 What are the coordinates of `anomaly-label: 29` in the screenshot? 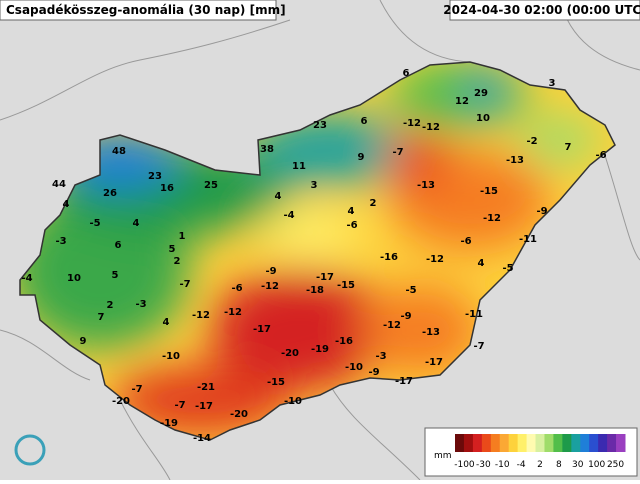 It's located at (481, 93).